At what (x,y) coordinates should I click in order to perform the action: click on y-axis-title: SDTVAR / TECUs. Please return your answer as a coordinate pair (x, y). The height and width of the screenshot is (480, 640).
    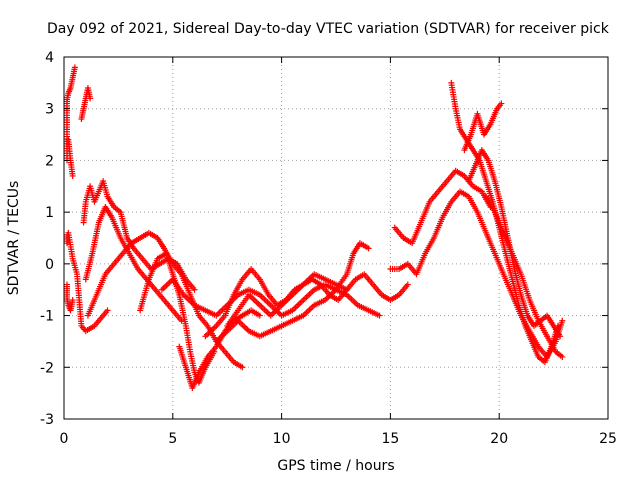
    Looking at the image, I should click on (14, 238).